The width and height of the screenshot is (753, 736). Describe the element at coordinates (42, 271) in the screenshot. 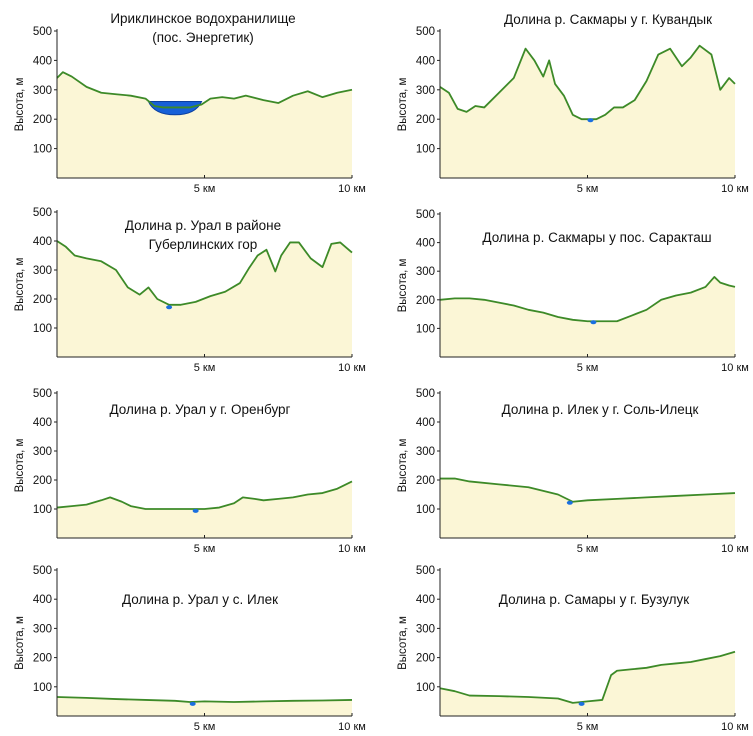

I see `profile-2-ytick-label: 300` at that location.